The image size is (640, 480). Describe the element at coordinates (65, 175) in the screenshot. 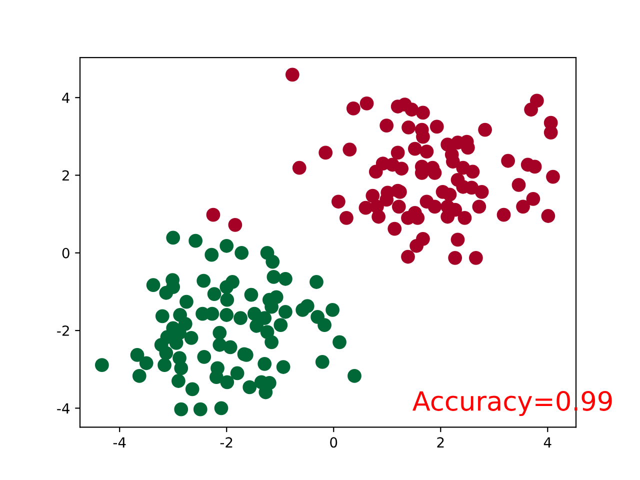

I see `y-tick-label: 2` at that location.